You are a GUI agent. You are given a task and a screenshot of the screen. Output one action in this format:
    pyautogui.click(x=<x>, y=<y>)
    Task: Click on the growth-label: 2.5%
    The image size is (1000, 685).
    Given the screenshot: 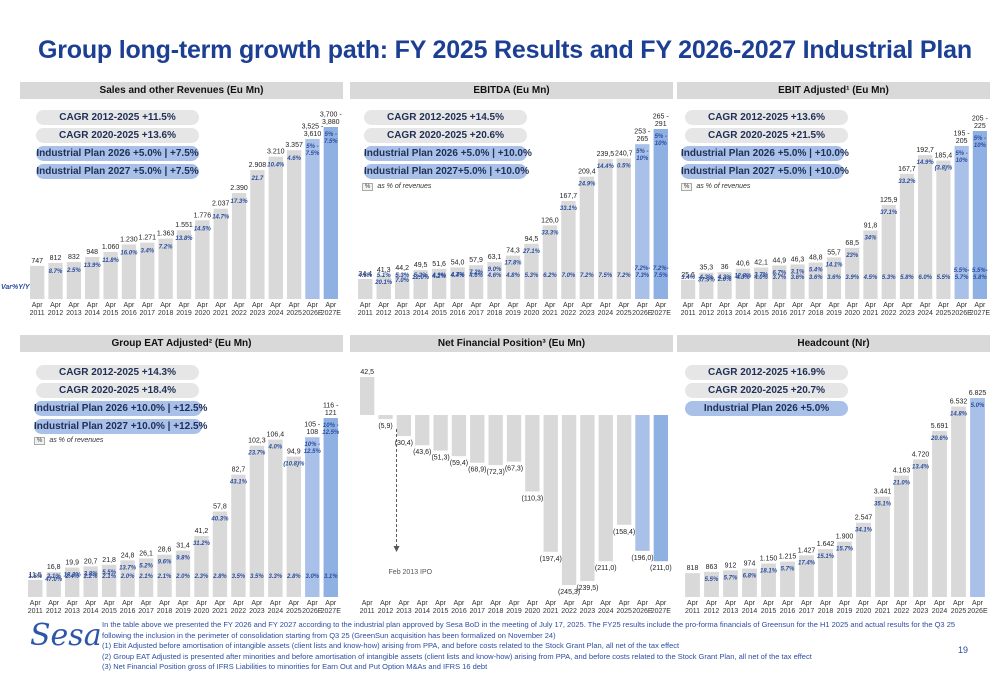 What is the action you would take?
    pyautogui.click(x=73, y=271)
    